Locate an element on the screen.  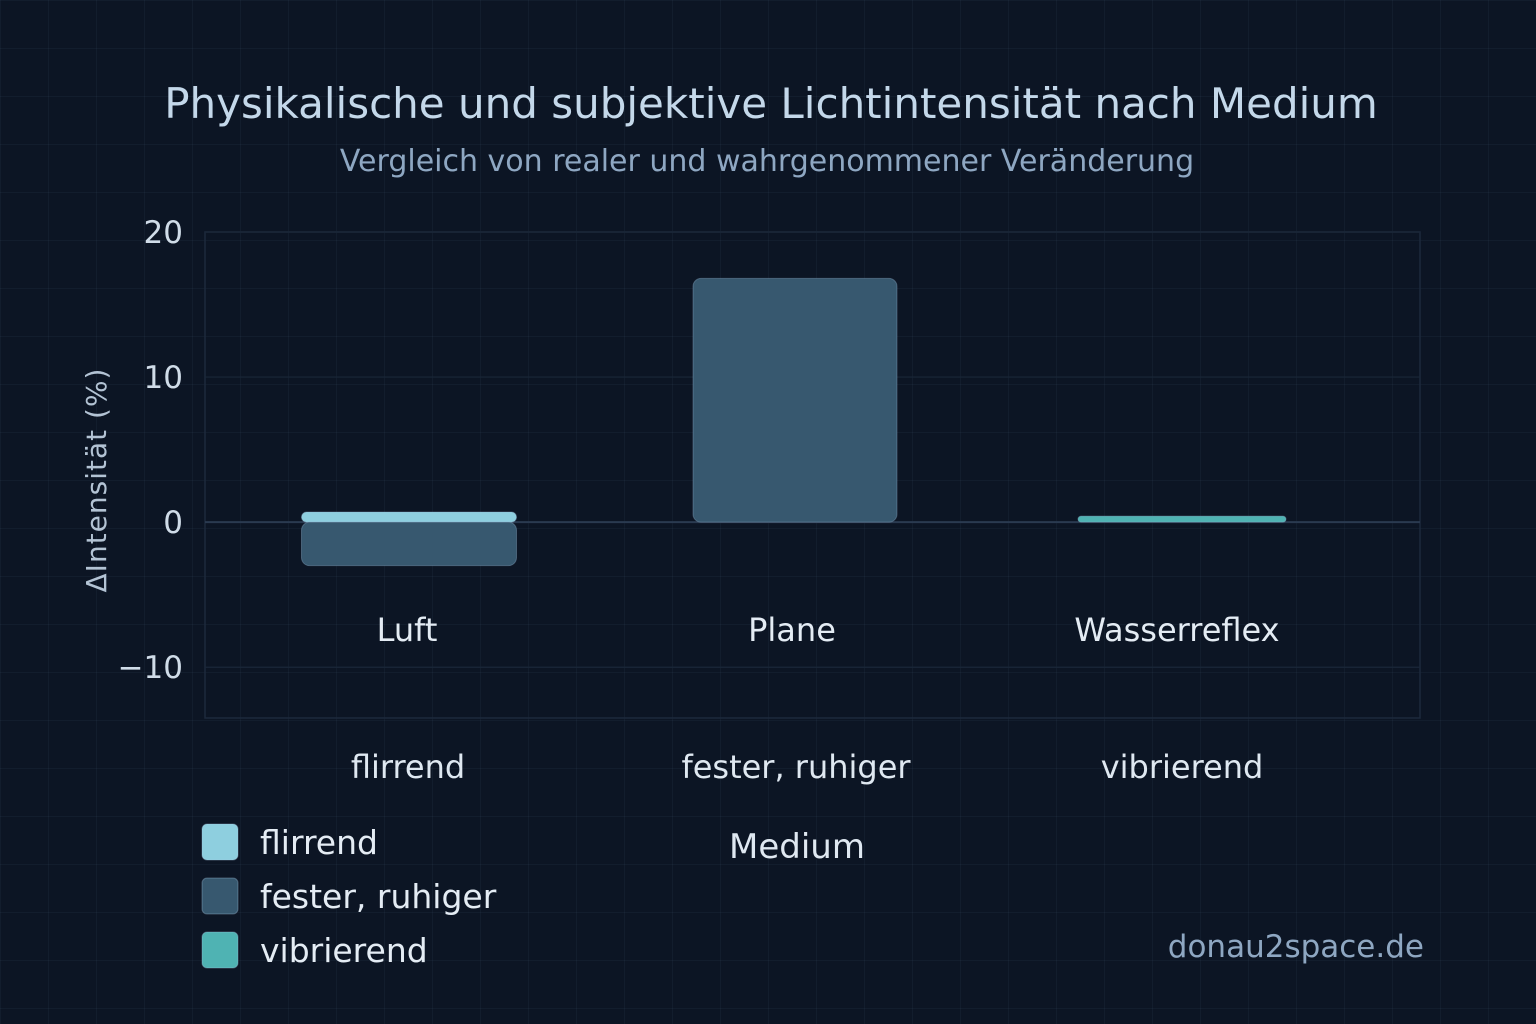
x-axis-label: Medium is located at coordinates (797, 847).